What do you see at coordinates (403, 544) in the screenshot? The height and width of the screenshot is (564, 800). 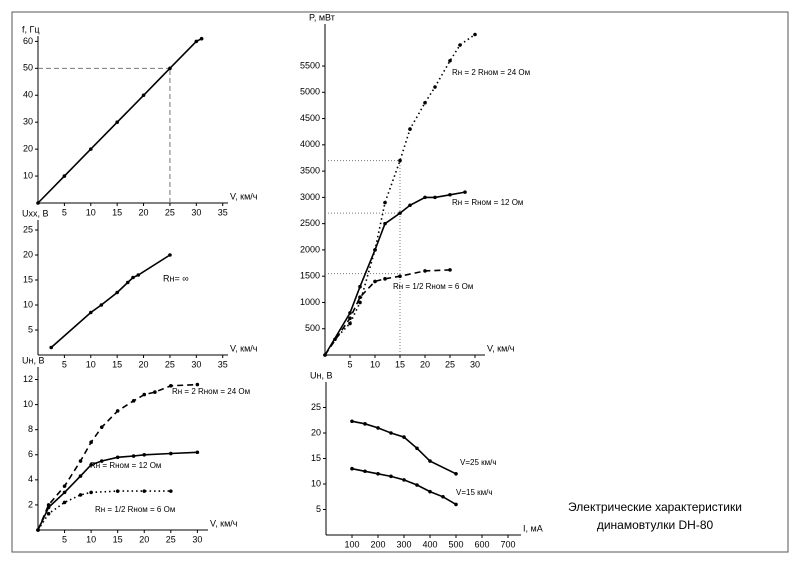 I see `x-tick-label: 300` at bounding box center [403, 544].